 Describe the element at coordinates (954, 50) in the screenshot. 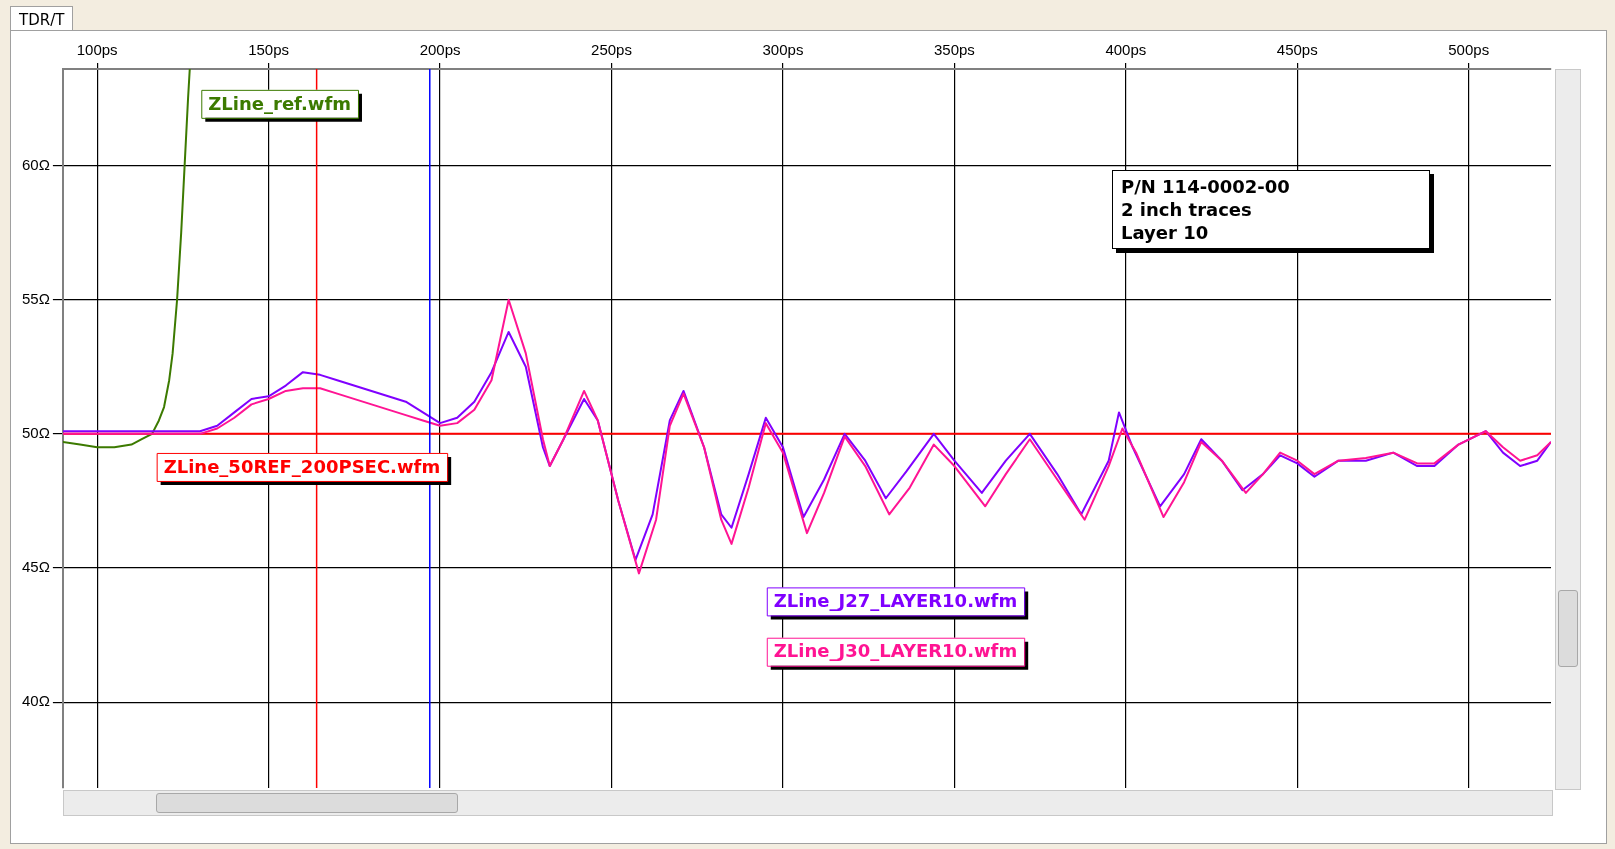

I see `x-tick-label: 350ps` at that location.